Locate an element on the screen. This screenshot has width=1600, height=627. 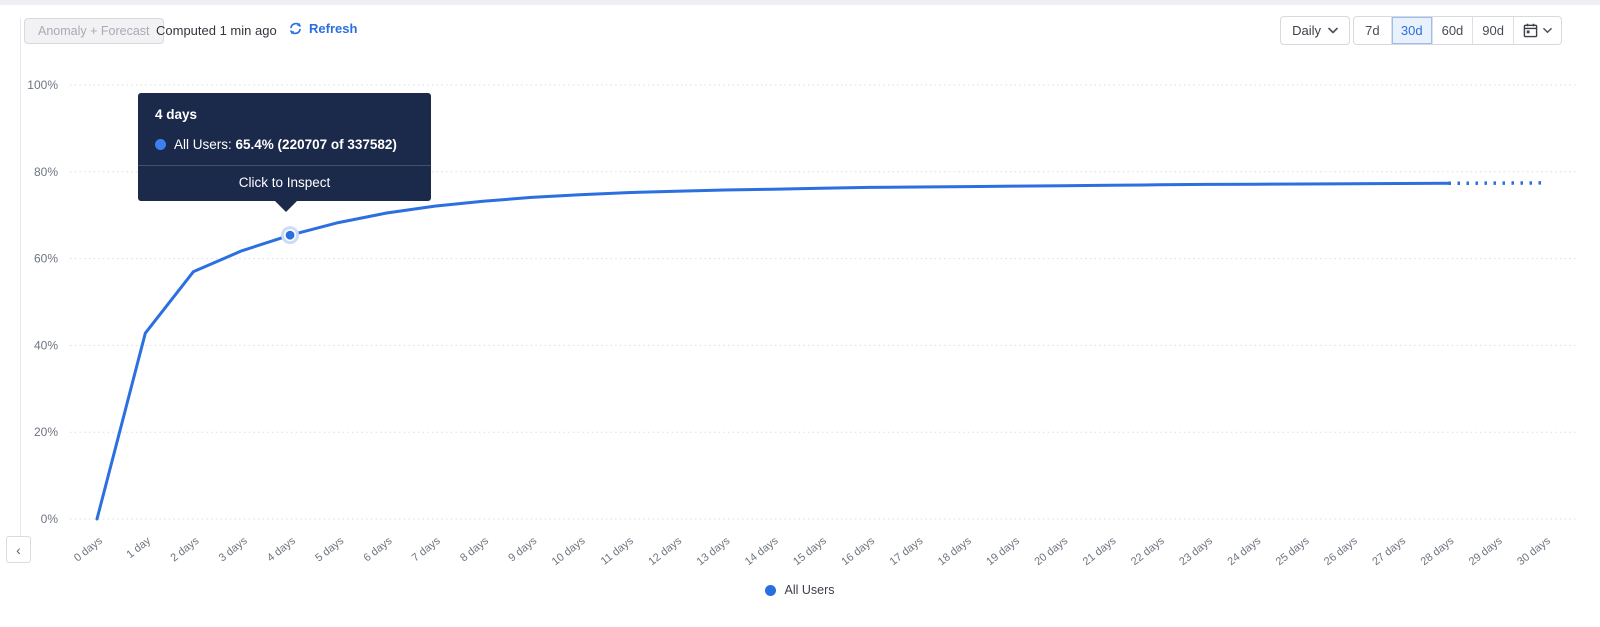
y-axis-label: 20% is located at coordinates (46, 432).